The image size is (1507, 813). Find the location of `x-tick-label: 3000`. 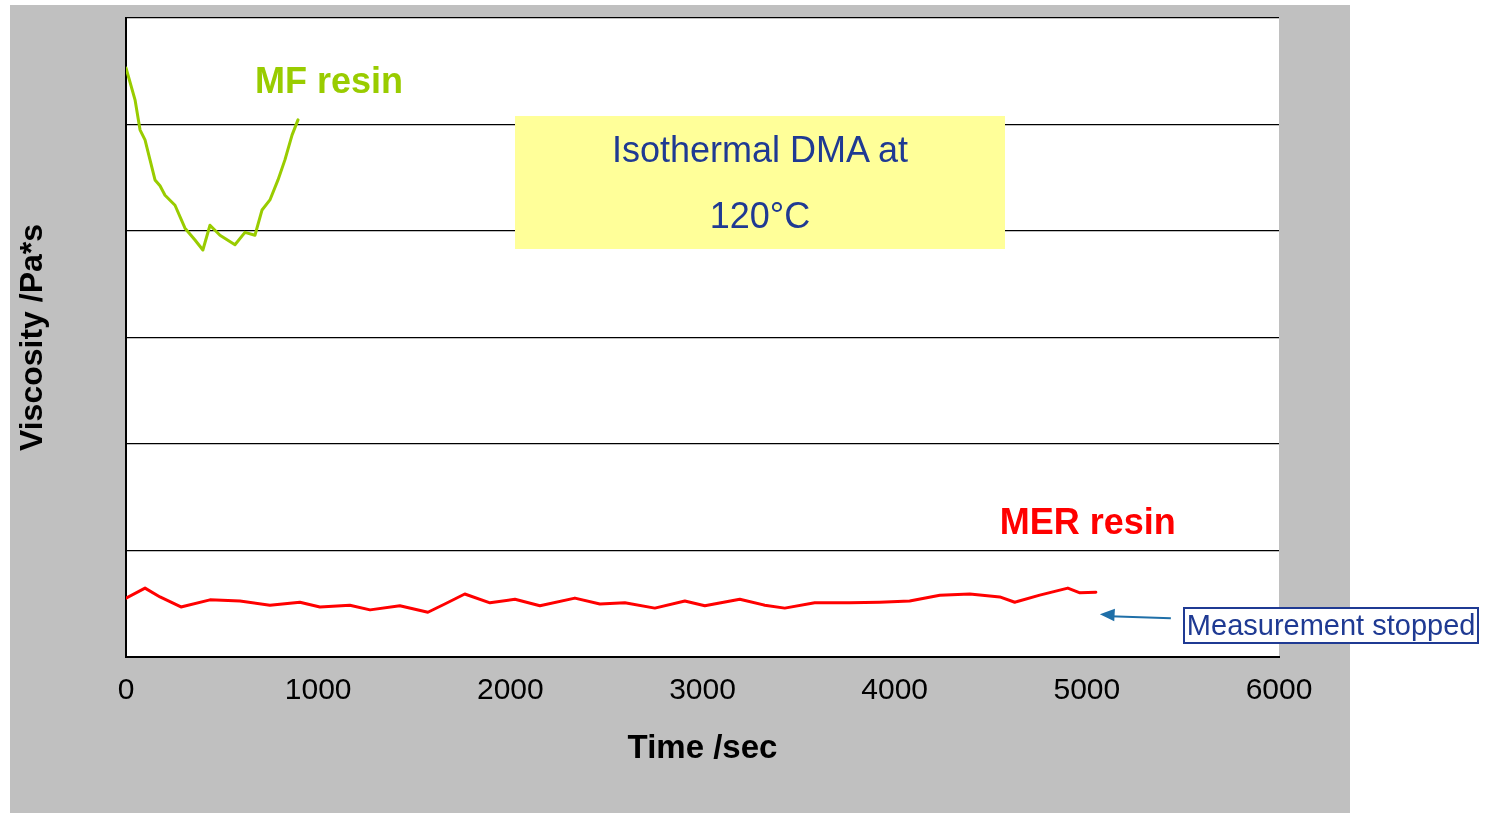

x-tick-label: 3000 is located at coordinates (702, 689).